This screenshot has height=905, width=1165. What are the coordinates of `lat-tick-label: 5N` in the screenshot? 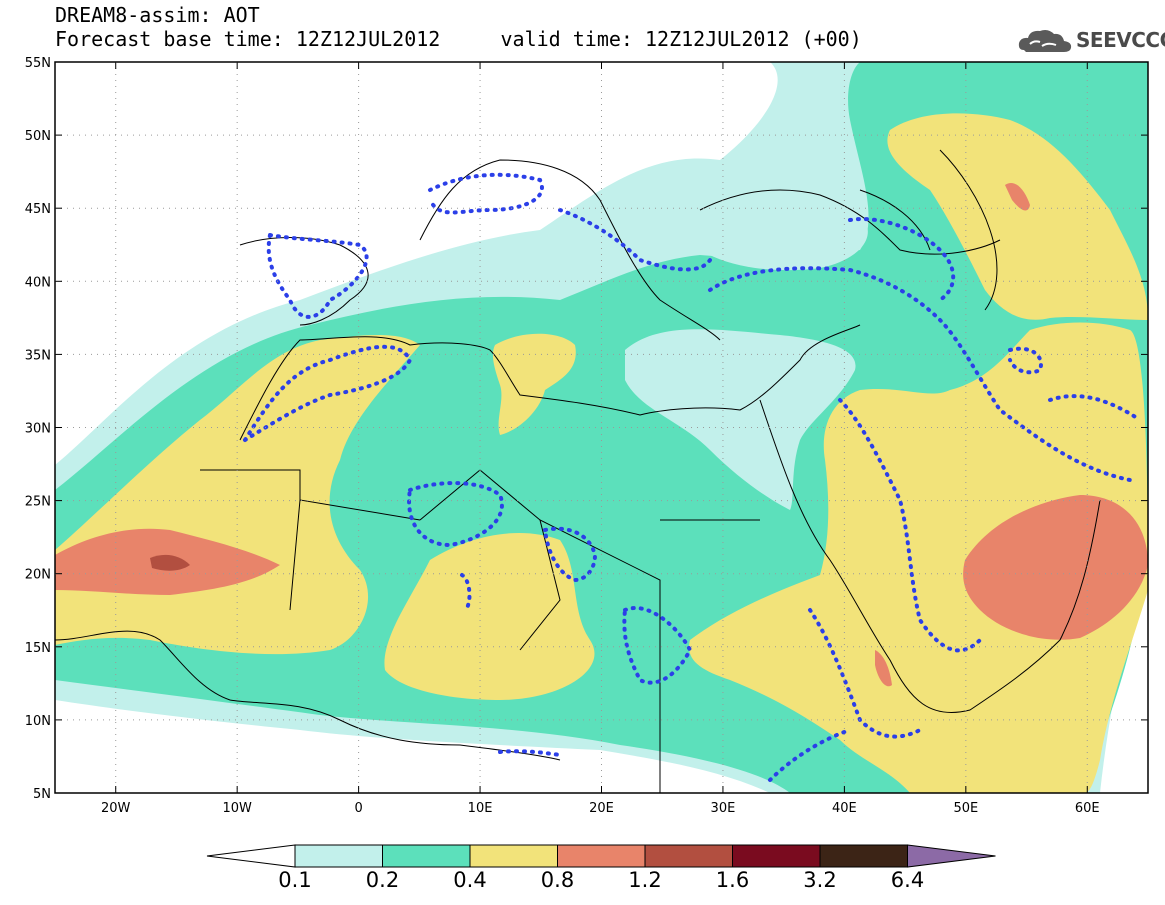 It's located at (42, 794).